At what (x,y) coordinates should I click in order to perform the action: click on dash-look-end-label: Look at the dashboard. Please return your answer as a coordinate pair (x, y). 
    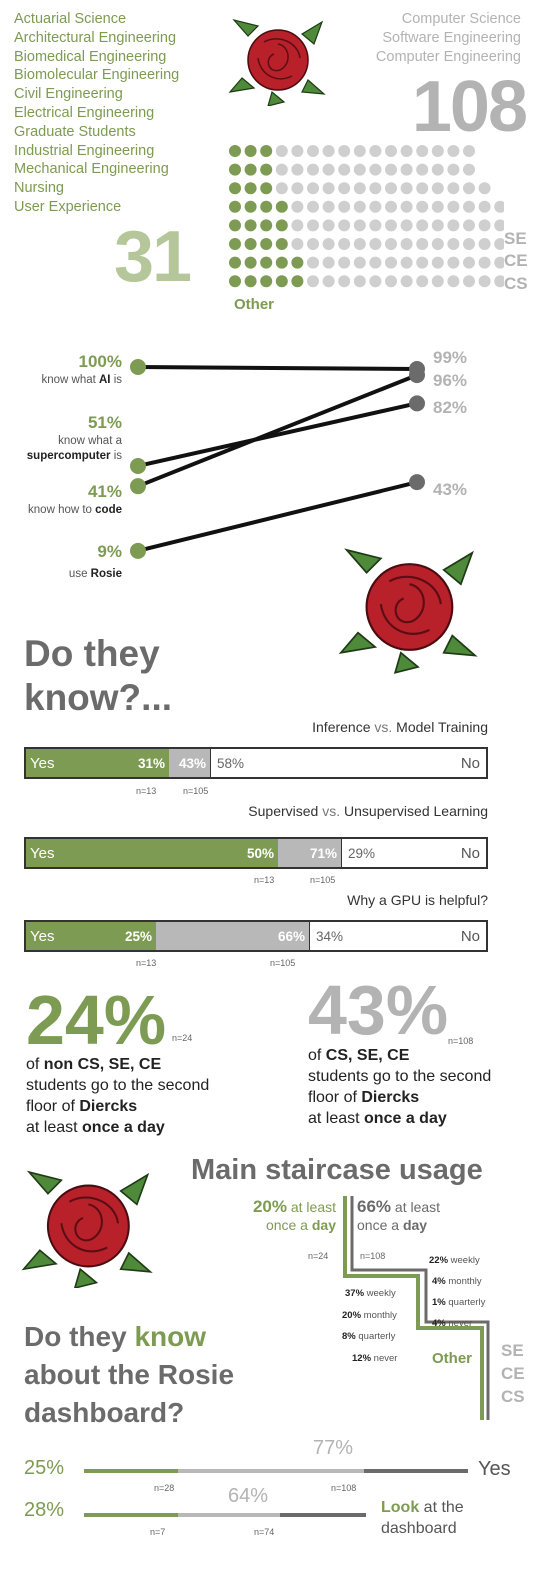
    Looking at the image, I should click on (422, 1518).